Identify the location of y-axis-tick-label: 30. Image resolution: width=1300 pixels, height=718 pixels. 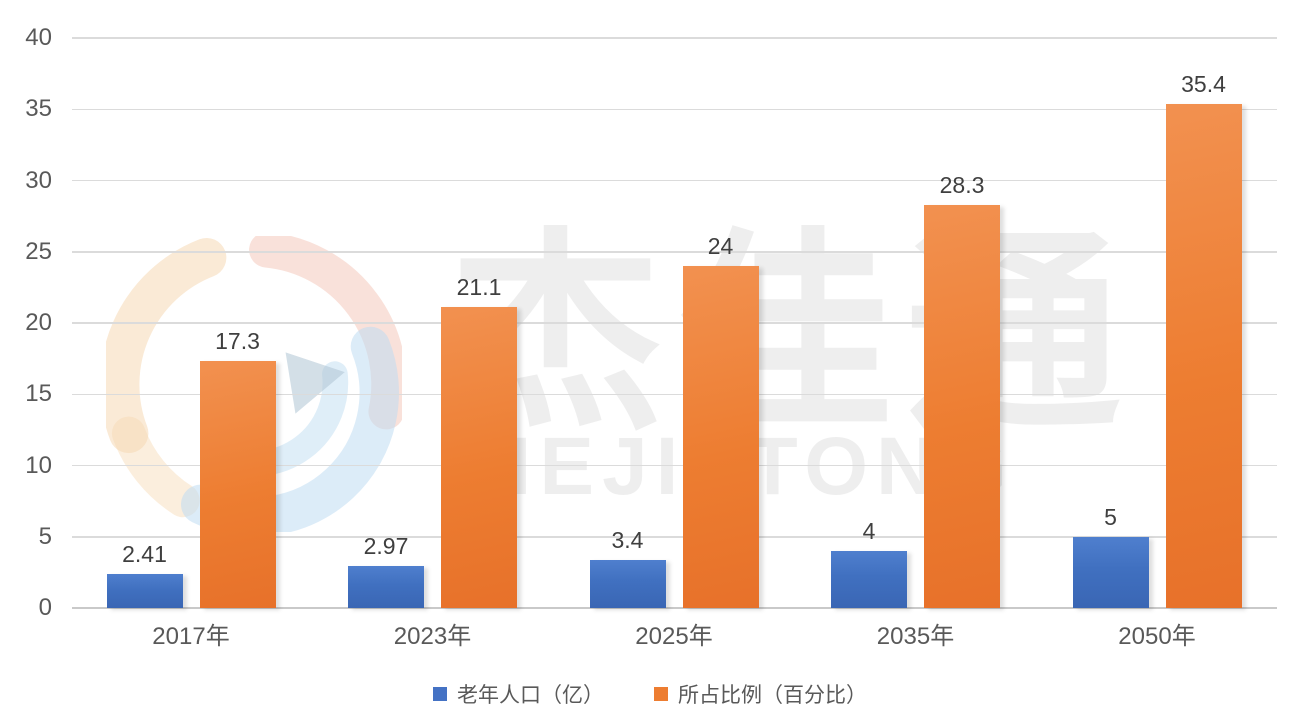
(38, 180).